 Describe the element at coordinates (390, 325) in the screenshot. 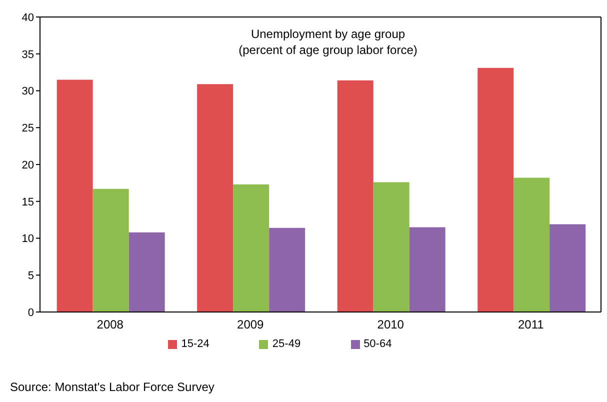

I see `x-tick-label: 2010` at that location.